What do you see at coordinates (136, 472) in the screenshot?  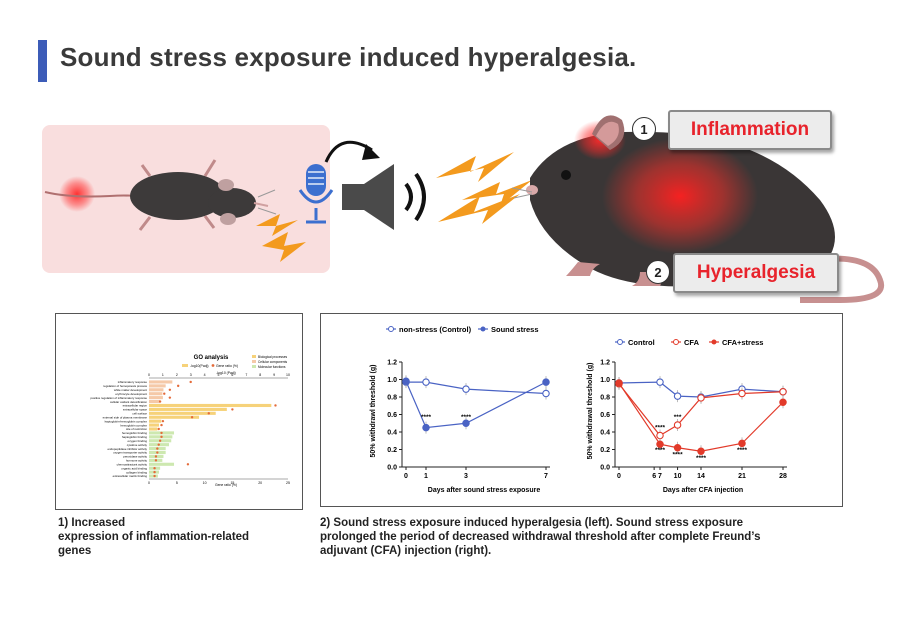 I see `go-term-label: collagen binding` at bounding box center [136, 472].